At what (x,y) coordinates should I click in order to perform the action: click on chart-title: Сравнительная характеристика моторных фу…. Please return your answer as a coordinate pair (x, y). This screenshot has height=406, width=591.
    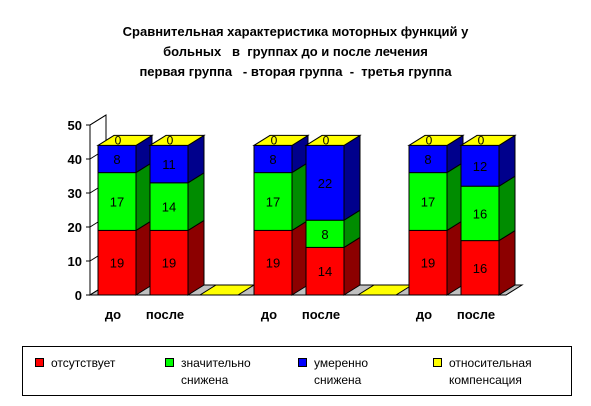
    Looking at the image, I should click on (295, 52).